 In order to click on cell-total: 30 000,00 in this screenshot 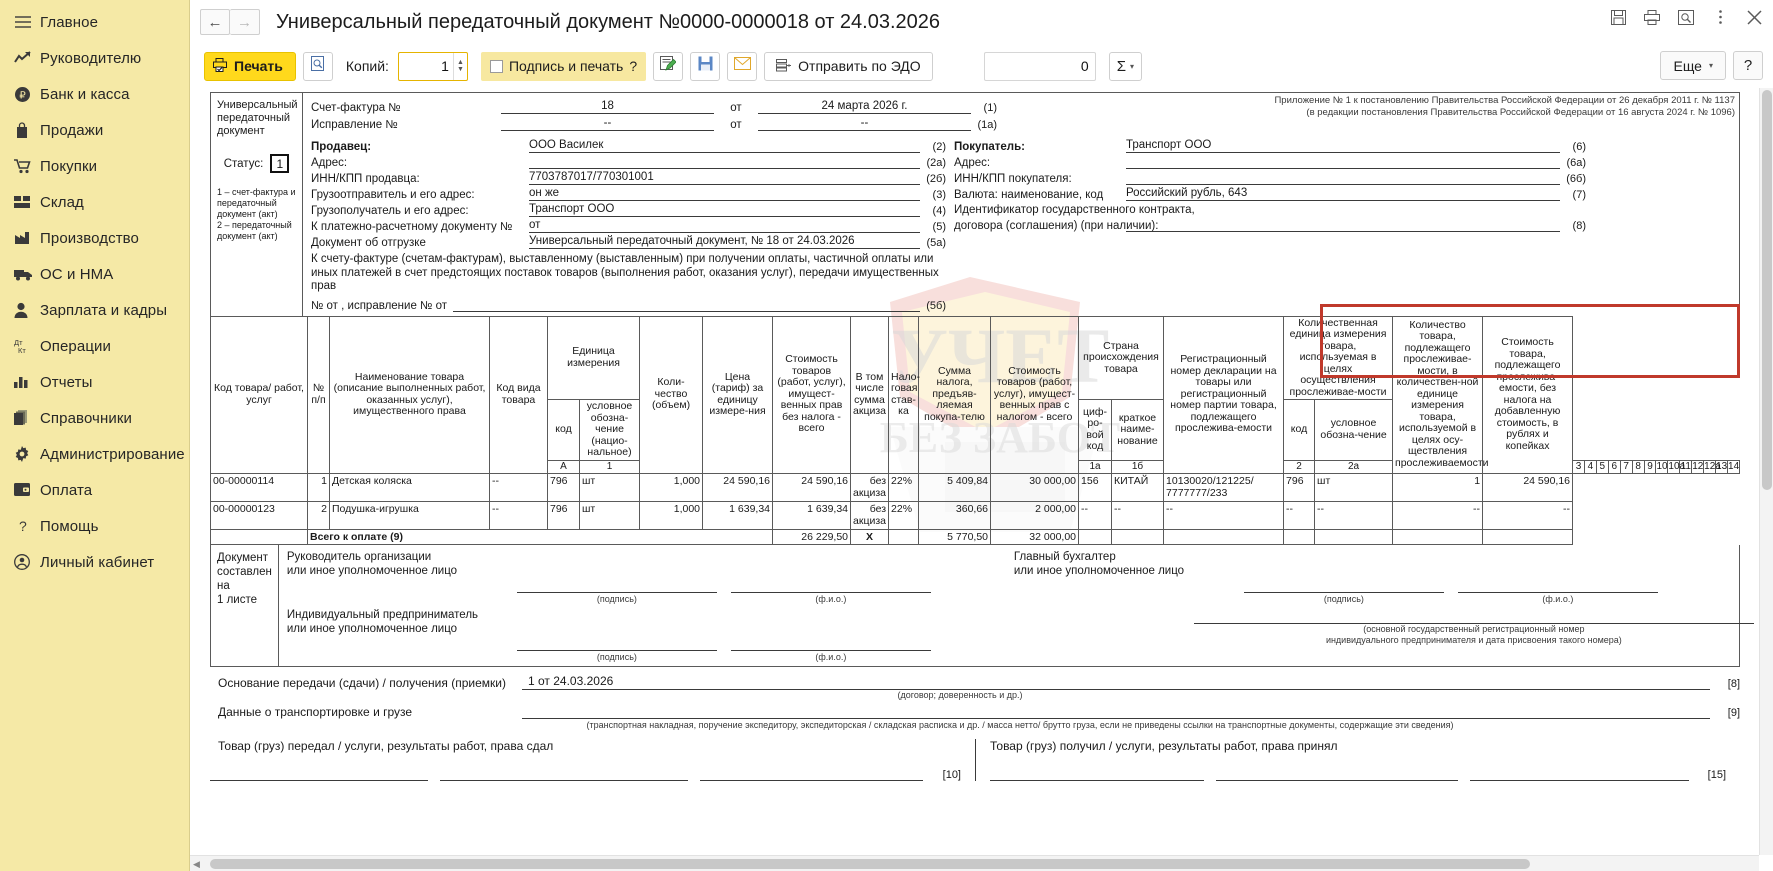, I will do `click(1035, 487)`.